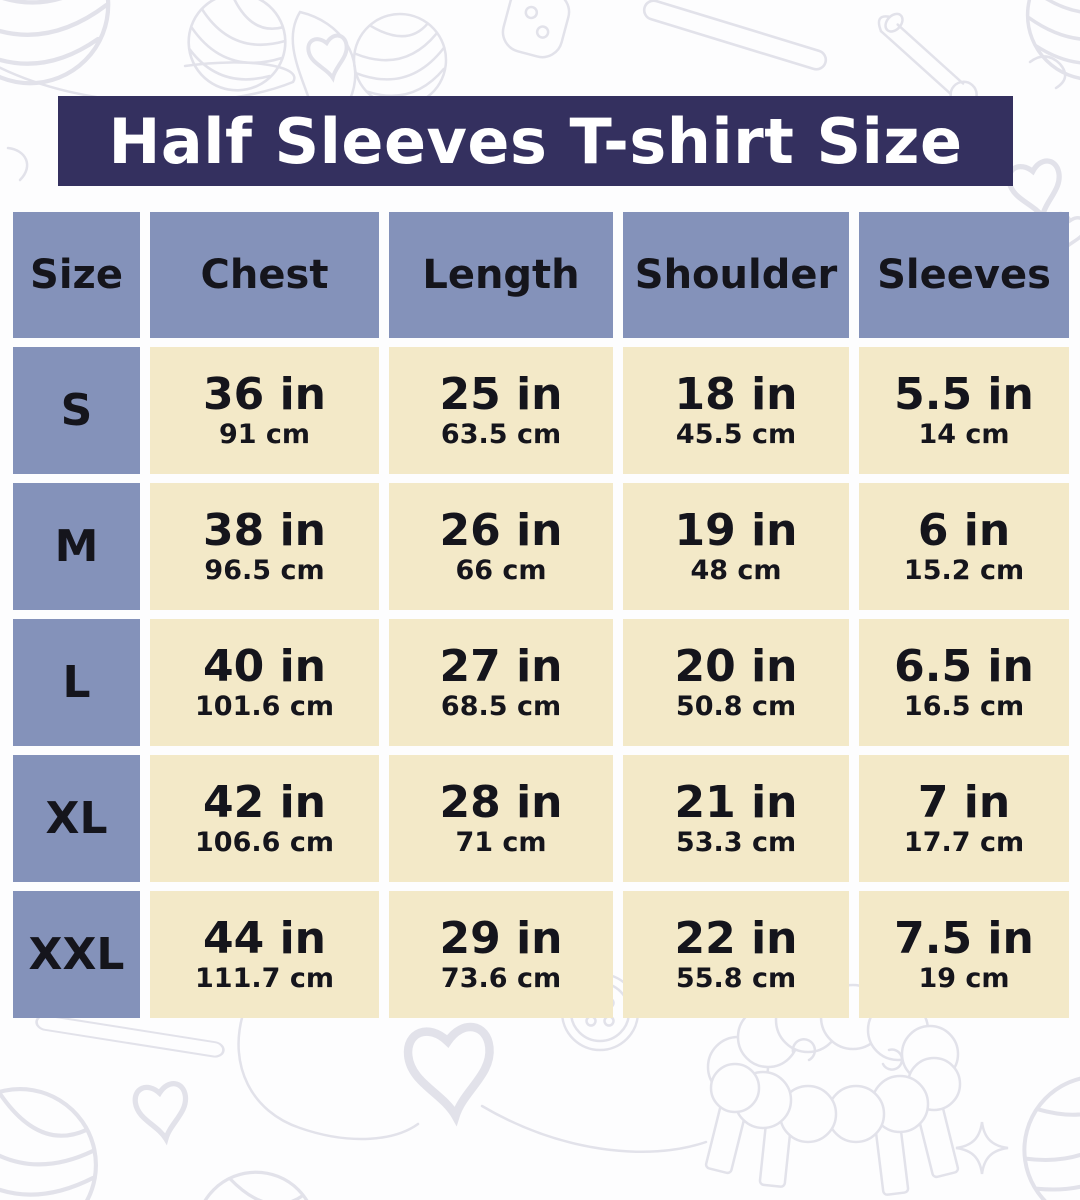  I want to click on measurement-cell: 6.5 in 16.5 cm, so click(964, 682).